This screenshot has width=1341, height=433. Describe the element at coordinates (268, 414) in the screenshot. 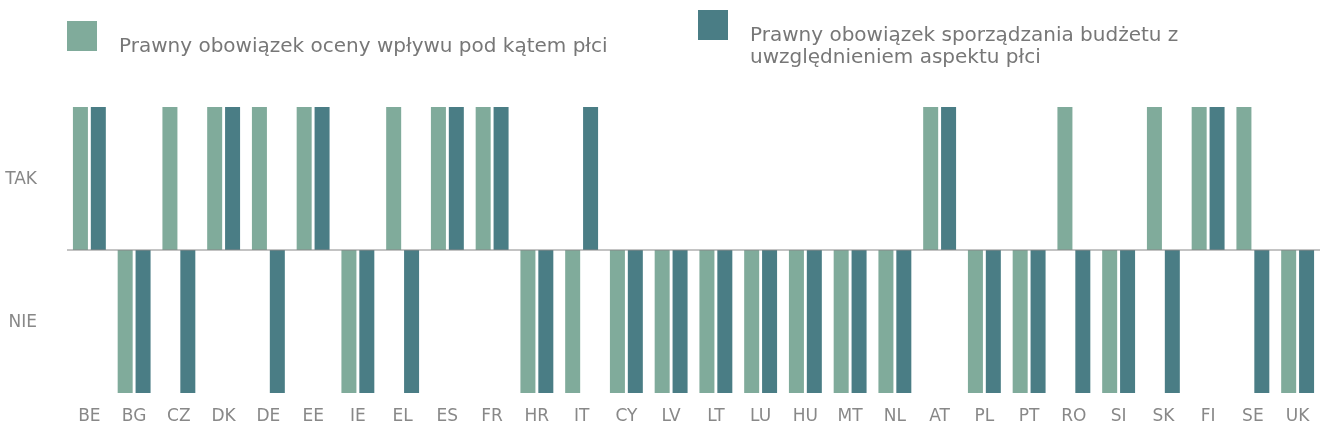

I see `x-tick-label: DE` at that location.